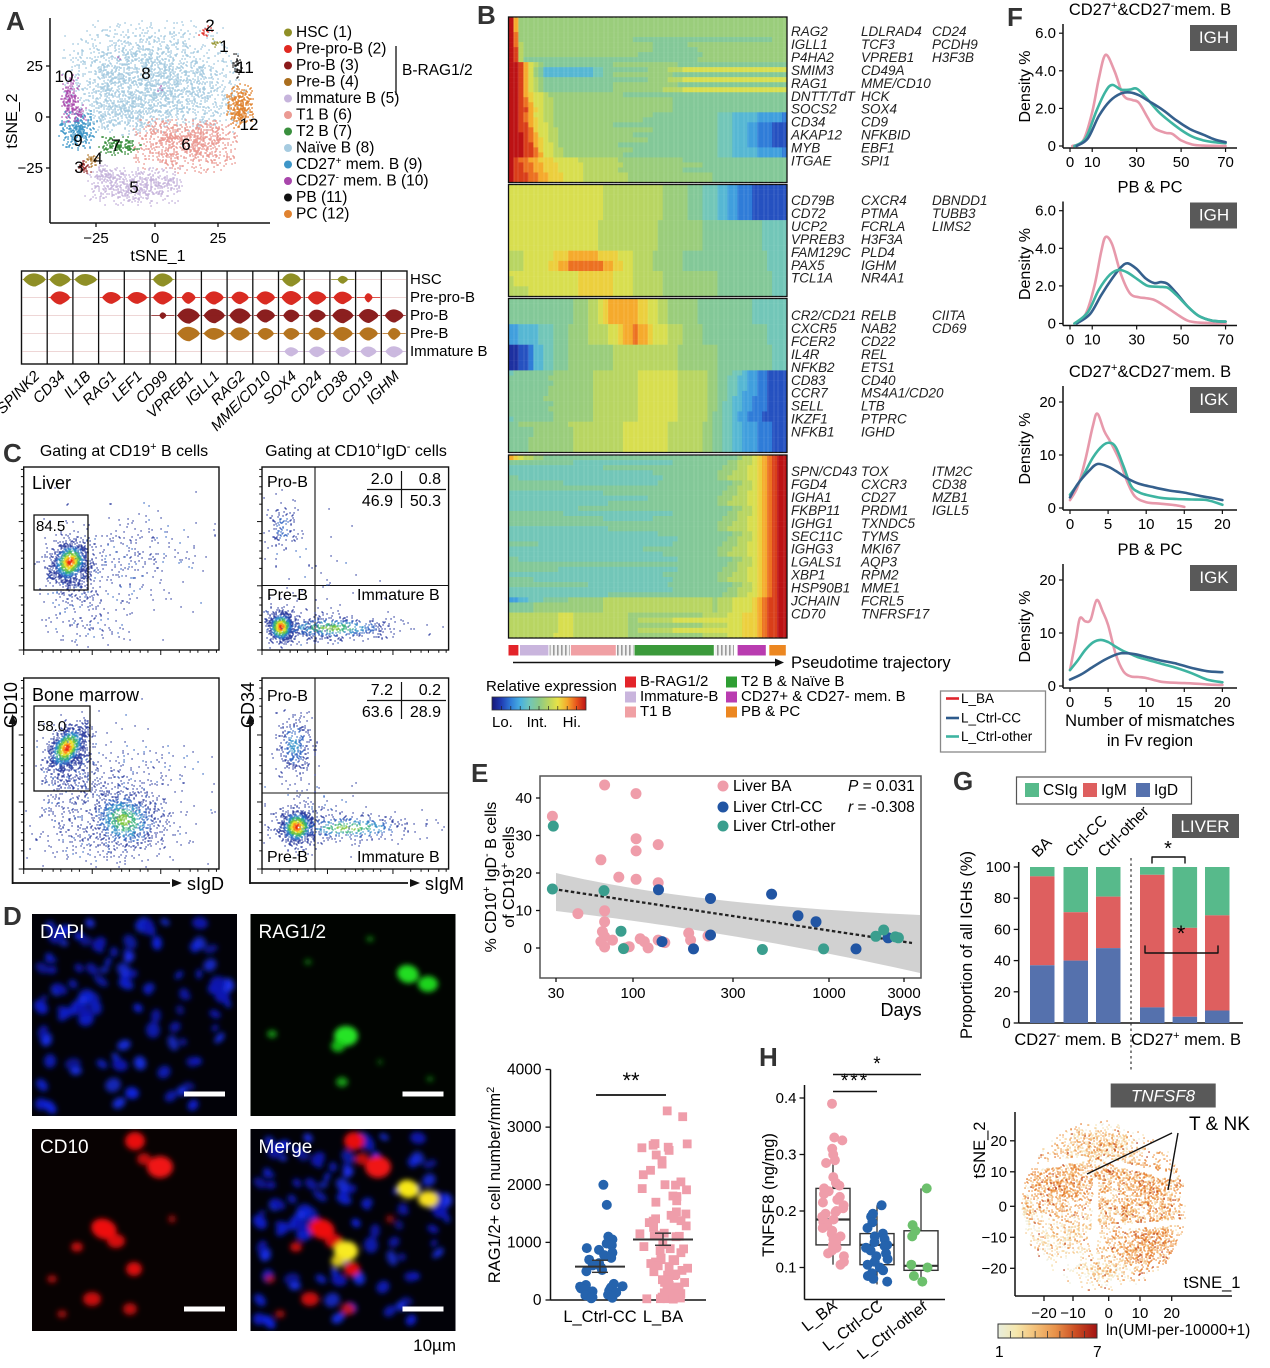 This screenshot has height=1368, width=1270. Describe the element at coordinates (991, 718) in the screenshot. I see `svg-text: L_Ctrl-CC` at that location.